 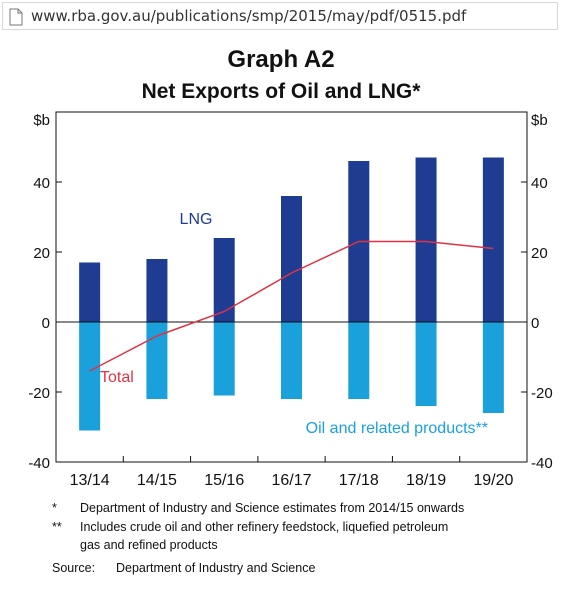 I want to click on y-tick-label-left-3: 20, so click(x=41, y=253).